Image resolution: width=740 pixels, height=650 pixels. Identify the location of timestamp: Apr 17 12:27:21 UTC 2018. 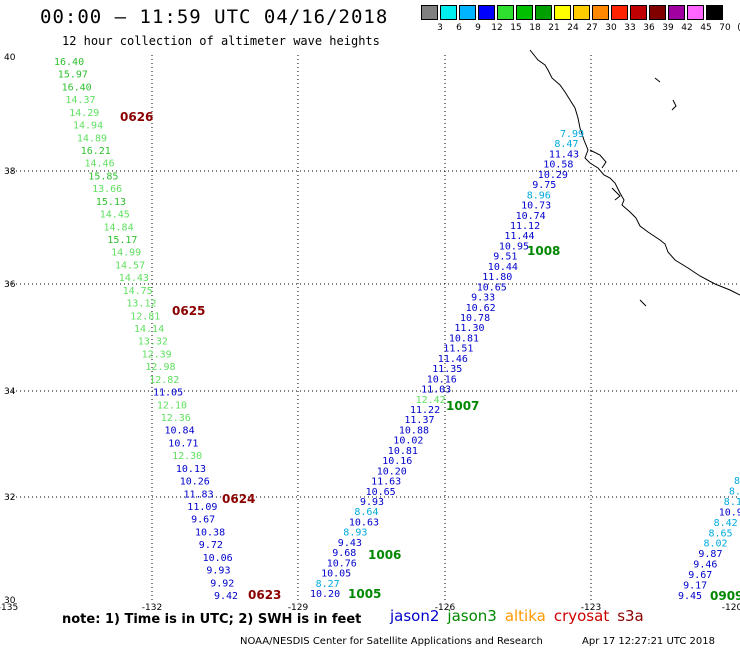
(648, 641).